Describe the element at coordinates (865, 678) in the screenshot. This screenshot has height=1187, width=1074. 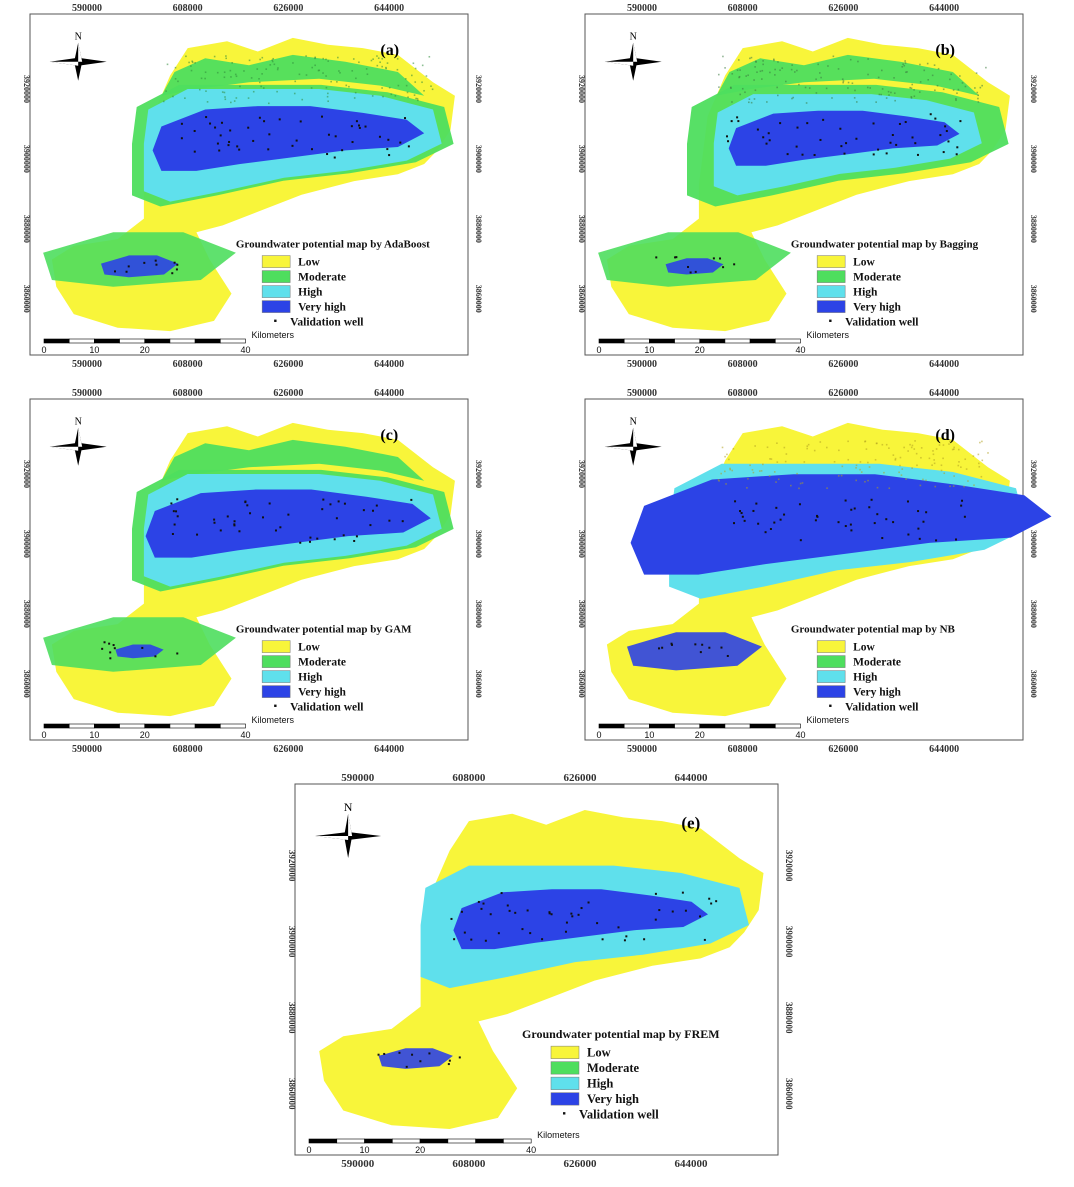
I see `legend-label: High` at that location.